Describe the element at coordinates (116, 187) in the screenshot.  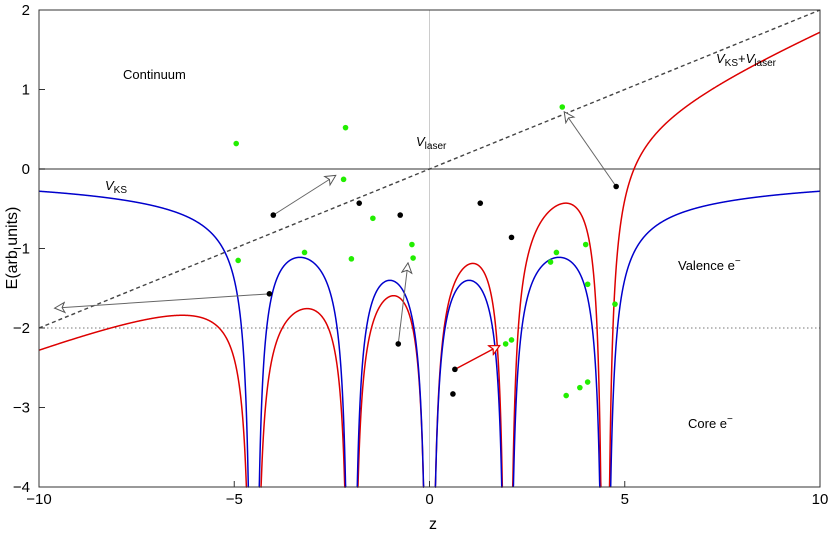
I see `v-ks-label: VKS` at that location.